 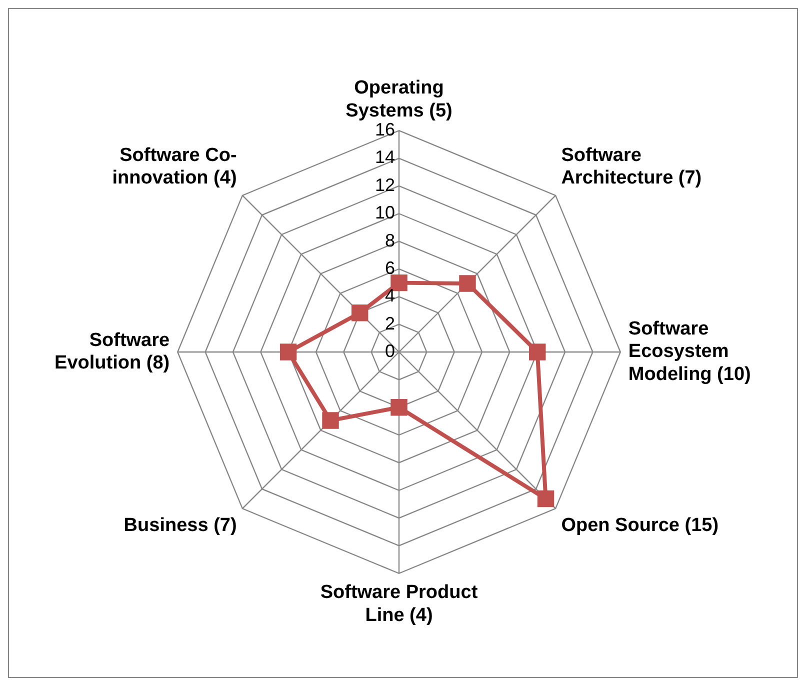 I want to click on y-tick-label: 10, so click(x=384, y=212).